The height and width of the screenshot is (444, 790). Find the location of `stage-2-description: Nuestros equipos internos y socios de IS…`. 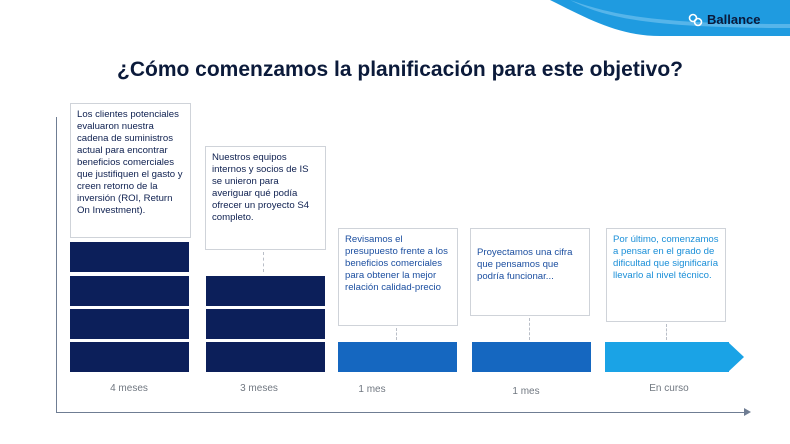

stage-2-description: Nuestros equipos internos y socios de IS… is located at coordinates (265, 198).